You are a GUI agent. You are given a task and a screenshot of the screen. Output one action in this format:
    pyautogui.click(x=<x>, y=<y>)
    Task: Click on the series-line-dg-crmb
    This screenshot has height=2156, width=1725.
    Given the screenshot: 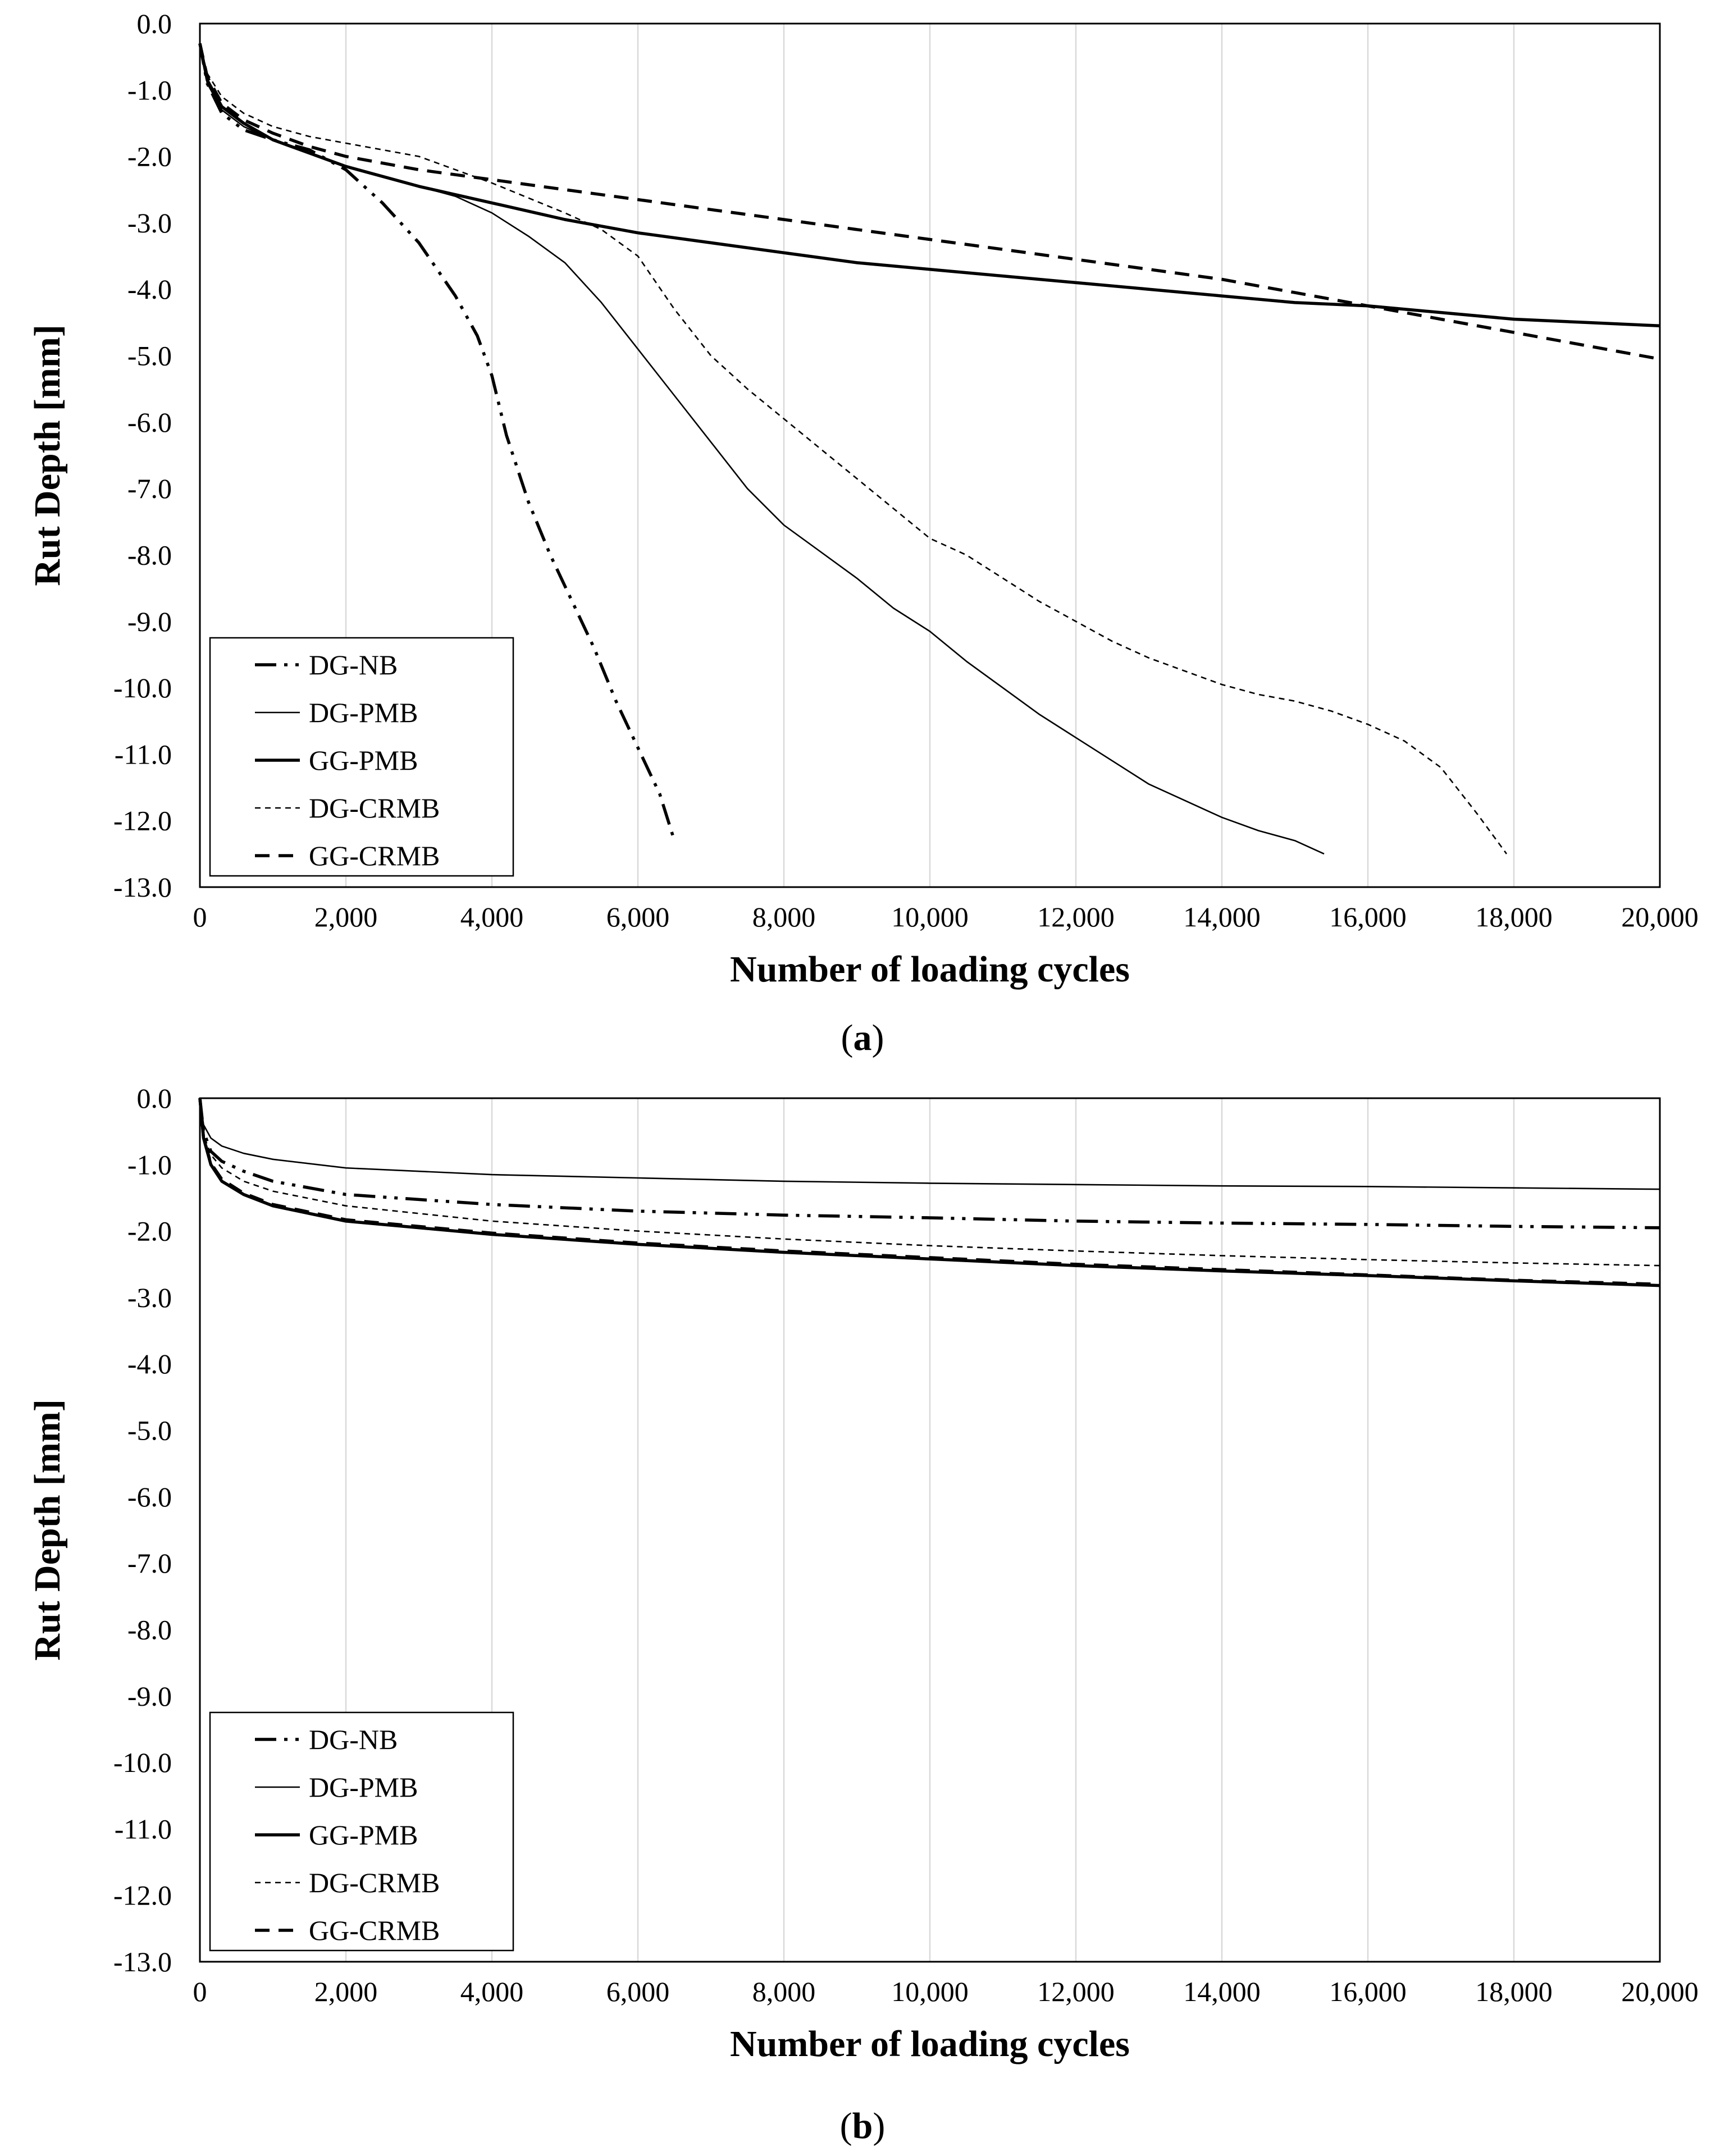 What is the action you would take?
    pyautogui.click(x=929, y=1182)
    